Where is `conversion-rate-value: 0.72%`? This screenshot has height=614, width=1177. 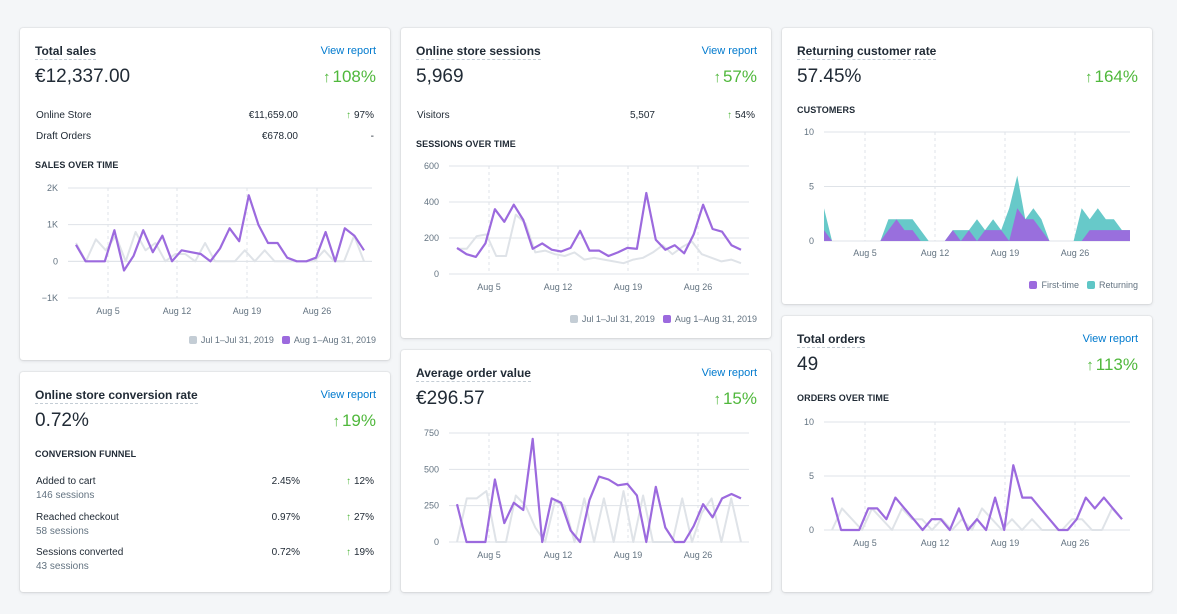 conversion-rate-value: 0.72% is located at coordinates (62, 420).